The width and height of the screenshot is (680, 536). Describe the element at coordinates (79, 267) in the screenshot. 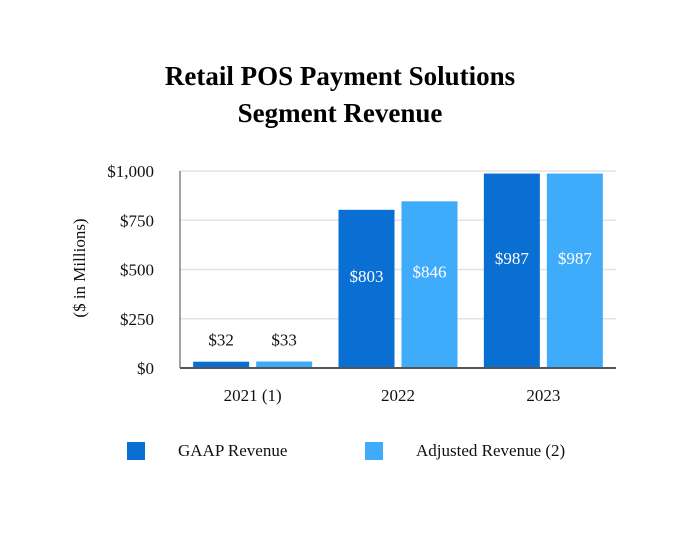

I see `y-axis-label: ($ in Millions)` at that location.